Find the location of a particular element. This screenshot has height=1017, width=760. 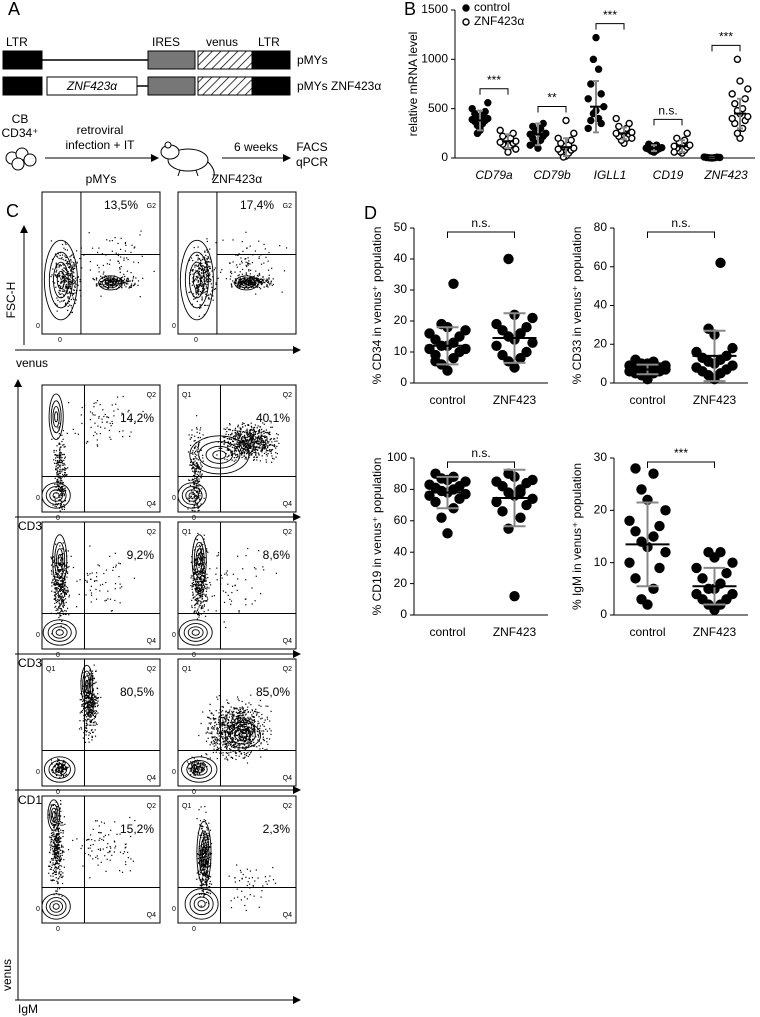

readout-label: qPCR is located at coordinates (312, 162).